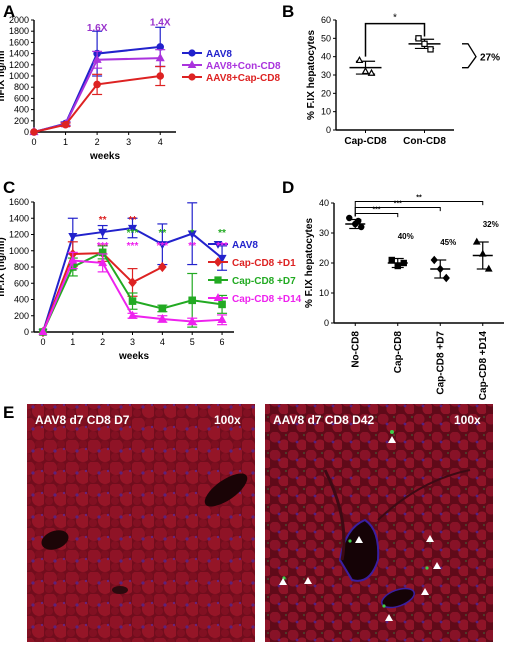 This screenshot has width=520, height=648. What do you see at coordinates (324, 263) in the screenshot?
I see `y-tick-label: 20` at bounding box center [324, 263].